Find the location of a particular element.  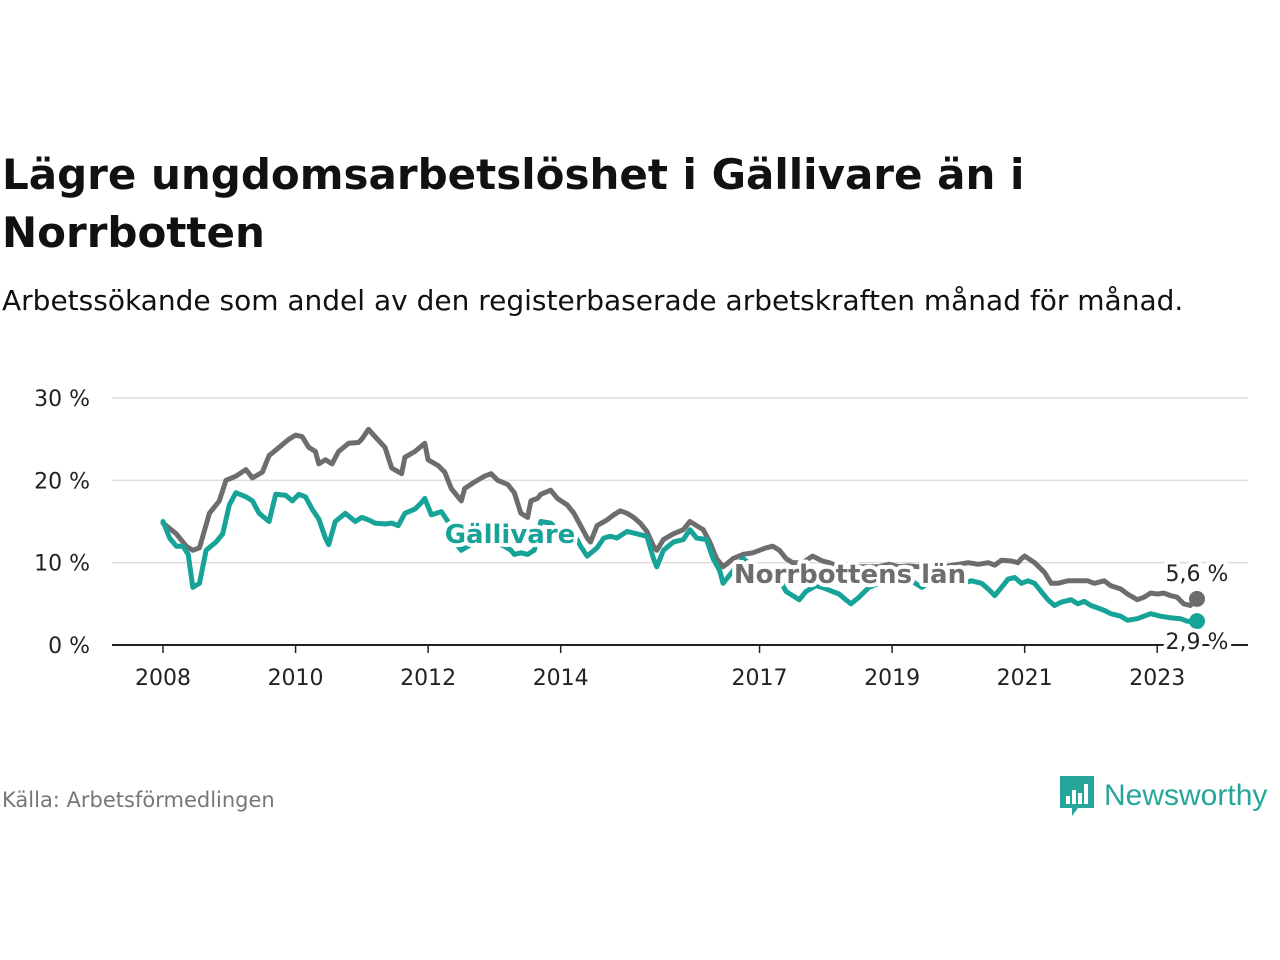

newsworthy-chart-icon is located at coordinates (1077, 796).